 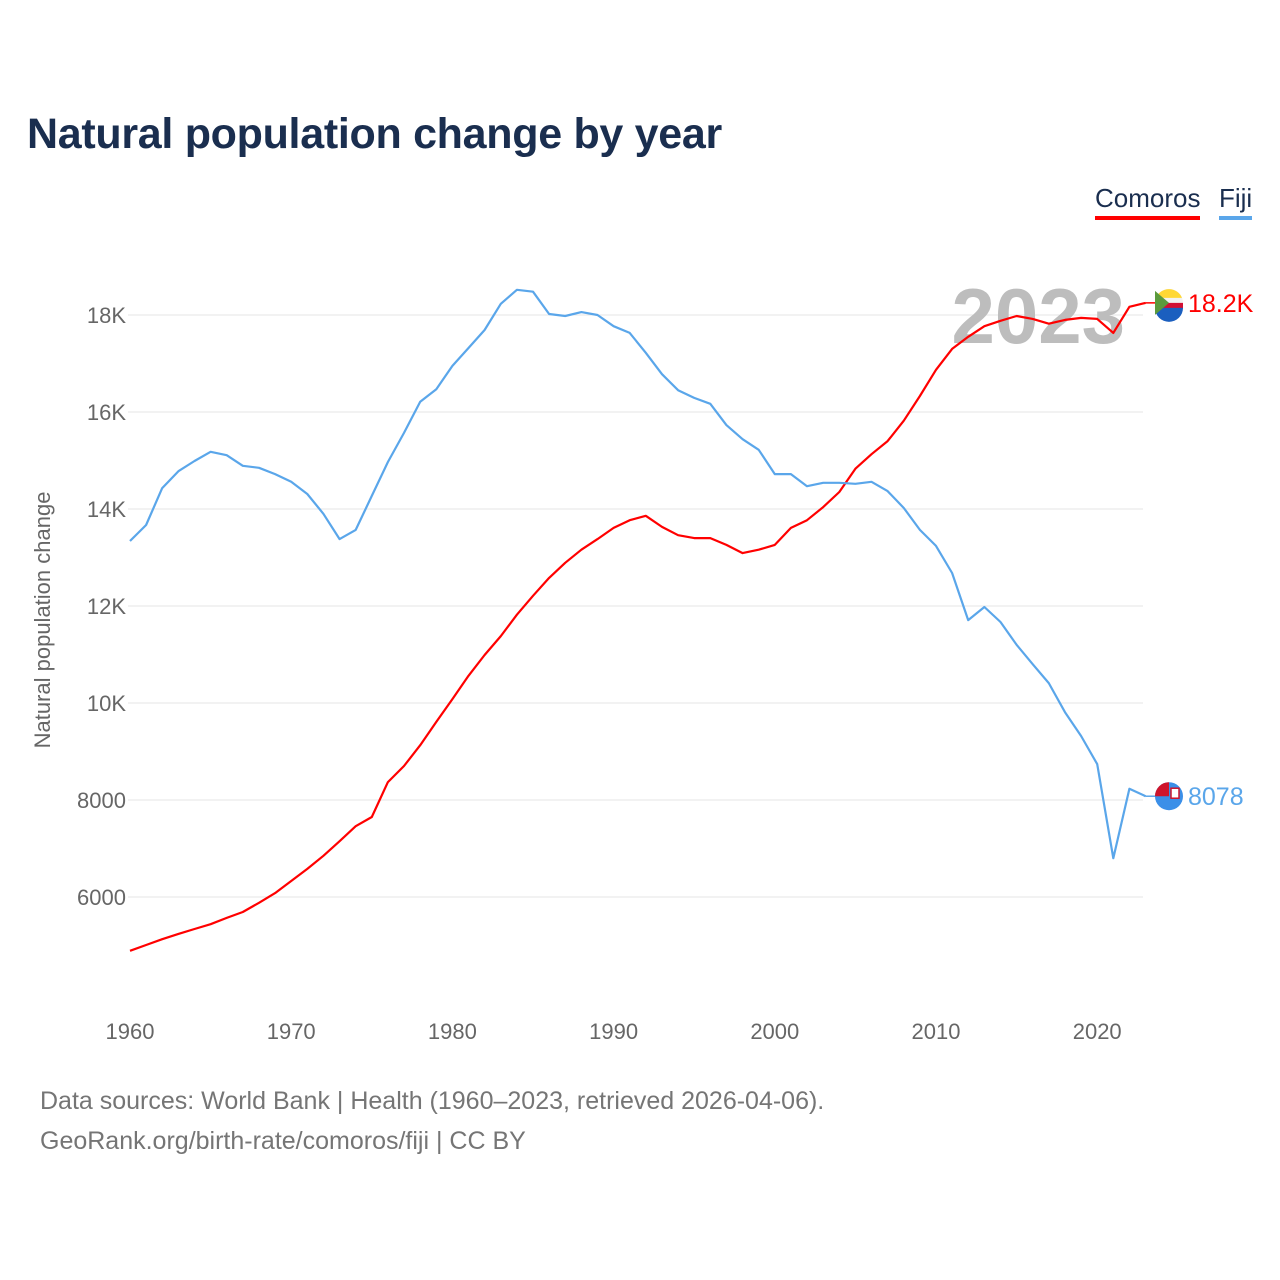 I want to click on year-label: 2023, so click(x=1038, y=316).